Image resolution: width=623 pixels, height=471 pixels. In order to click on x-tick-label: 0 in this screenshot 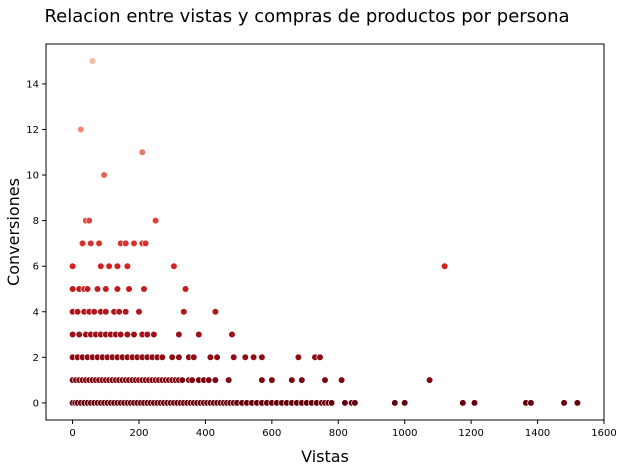, I will do `click(72, 433)`.